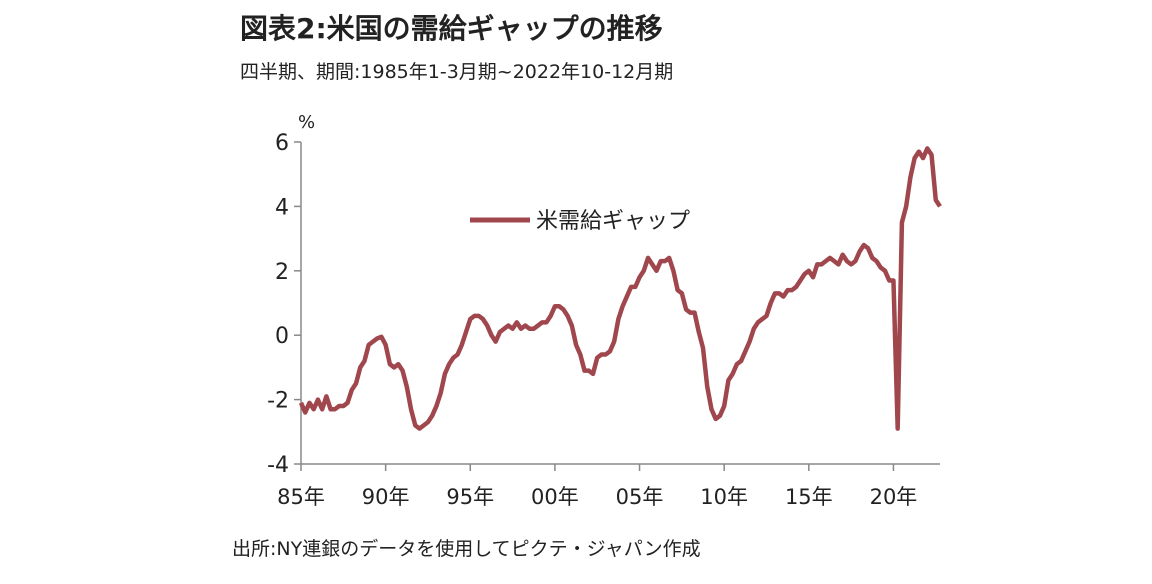 The width and height of the screenshot is (1152, 584). What do you see at coordinates (278, 465) in the screenshot?
I see `y-tick-label: -4` at bounding box center [278, 465].